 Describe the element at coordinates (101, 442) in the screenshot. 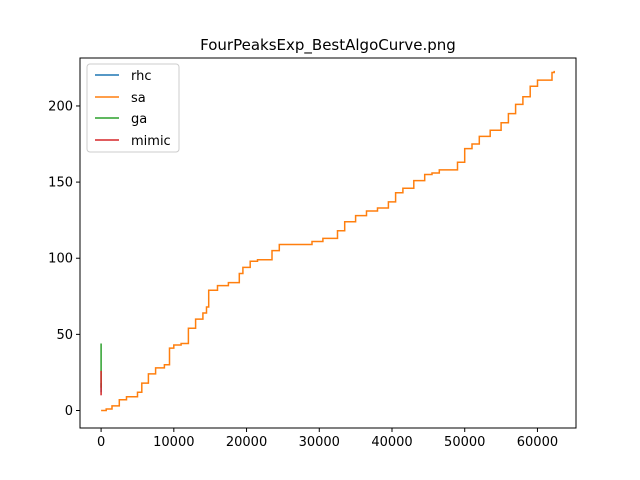

I see `x-tick-label: 0` at that location.